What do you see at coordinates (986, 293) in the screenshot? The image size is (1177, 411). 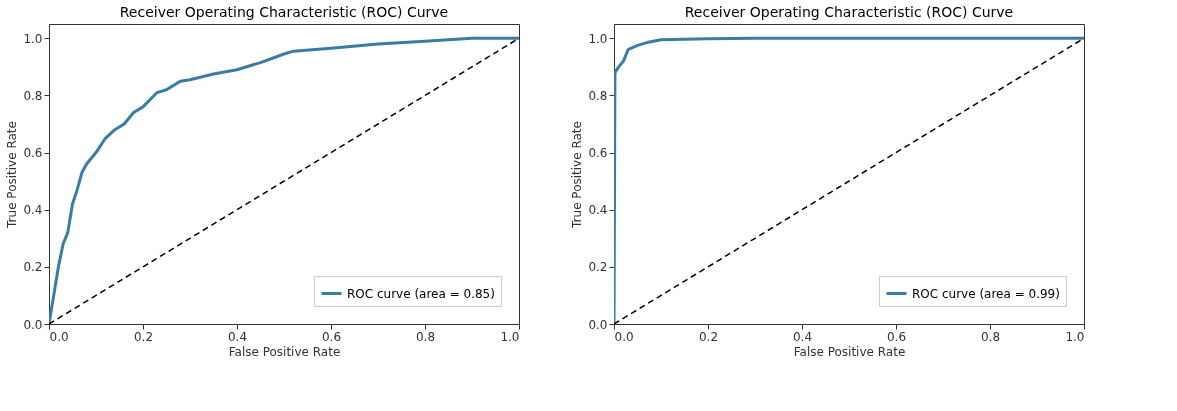 I see `legend-label: ROC curve (area = 0.99)` at bounding box center [986, 293].